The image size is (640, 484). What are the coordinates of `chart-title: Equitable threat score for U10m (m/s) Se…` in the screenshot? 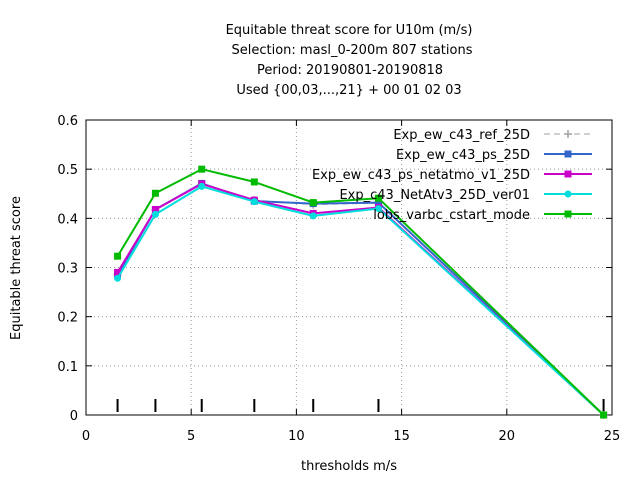 It's located at (349, 60).